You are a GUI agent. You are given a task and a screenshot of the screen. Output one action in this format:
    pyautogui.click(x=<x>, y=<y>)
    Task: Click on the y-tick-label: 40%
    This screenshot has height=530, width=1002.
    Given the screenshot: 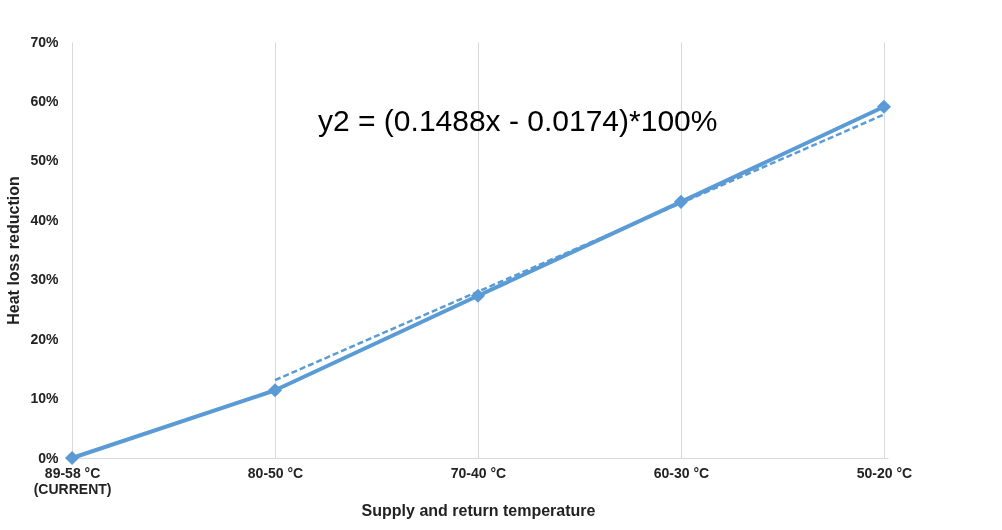 What is the action you would take?
    pyautogui.click(x=45, y=219)
    